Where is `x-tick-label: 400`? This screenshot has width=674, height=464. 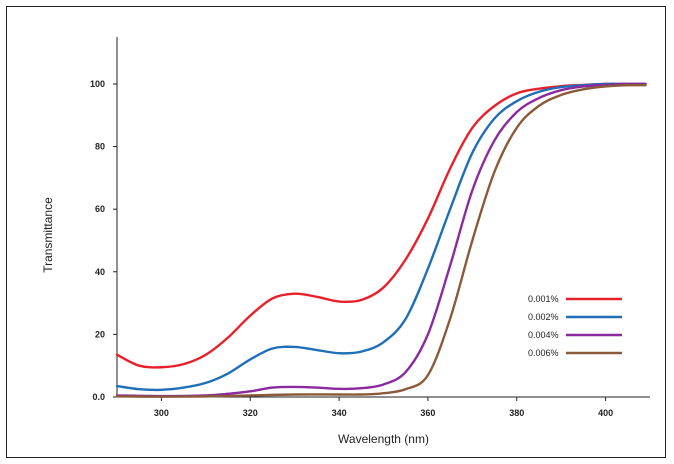 x-tick-label: 400 is located at coordinates (605, 413).